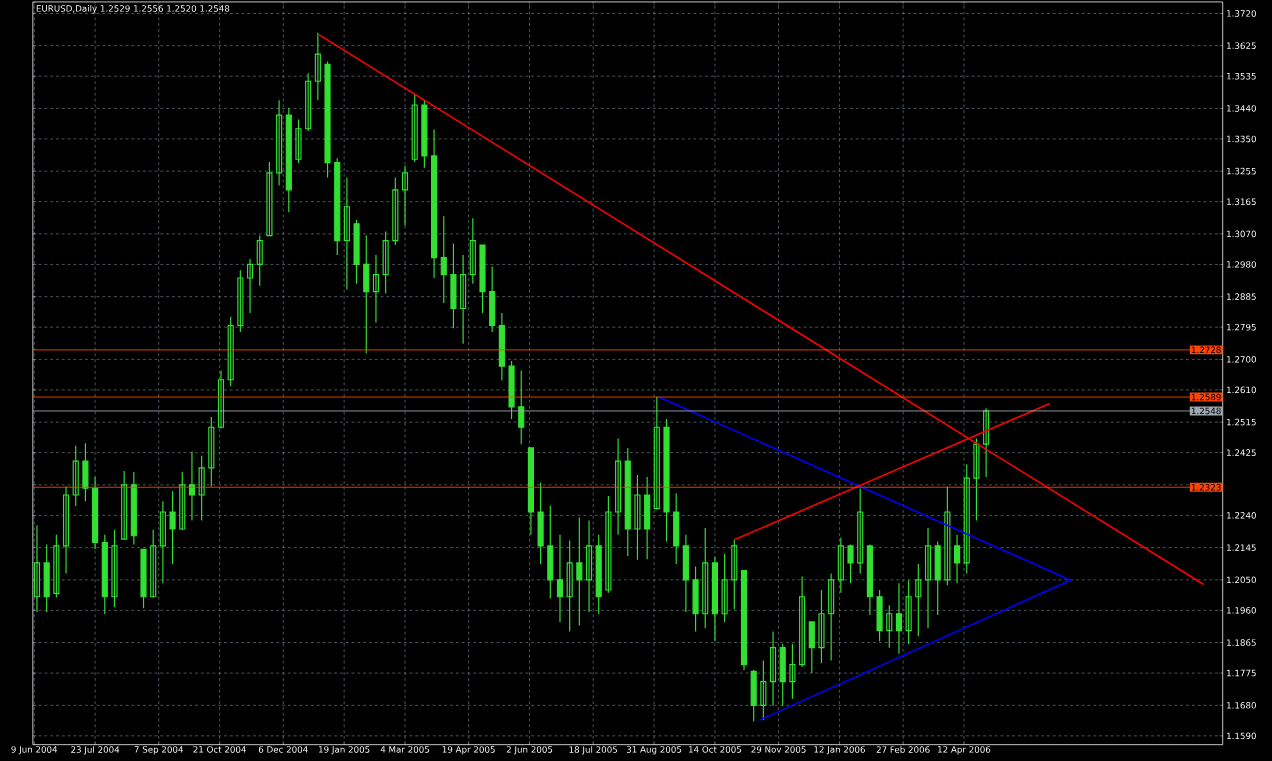 Image resolution: width=1272 pixels, height=761 pixels. I want to click on y-tick-label: 1.3165, so click(1241, 201).